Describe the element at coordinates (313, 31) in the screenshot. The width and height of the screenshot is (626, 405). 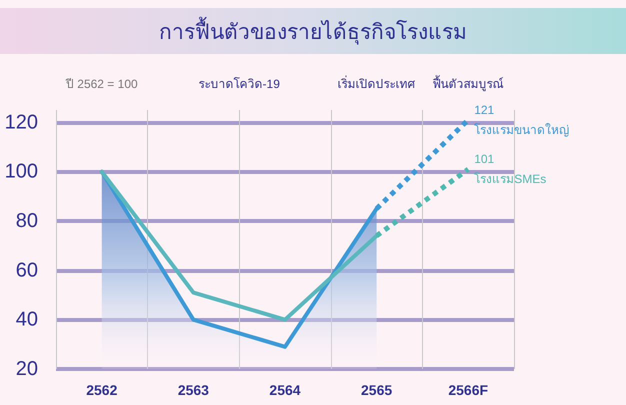
I see `chart-title: การฟื้นตัวของรายได้ธุรกิจโรงแรม` at that location.